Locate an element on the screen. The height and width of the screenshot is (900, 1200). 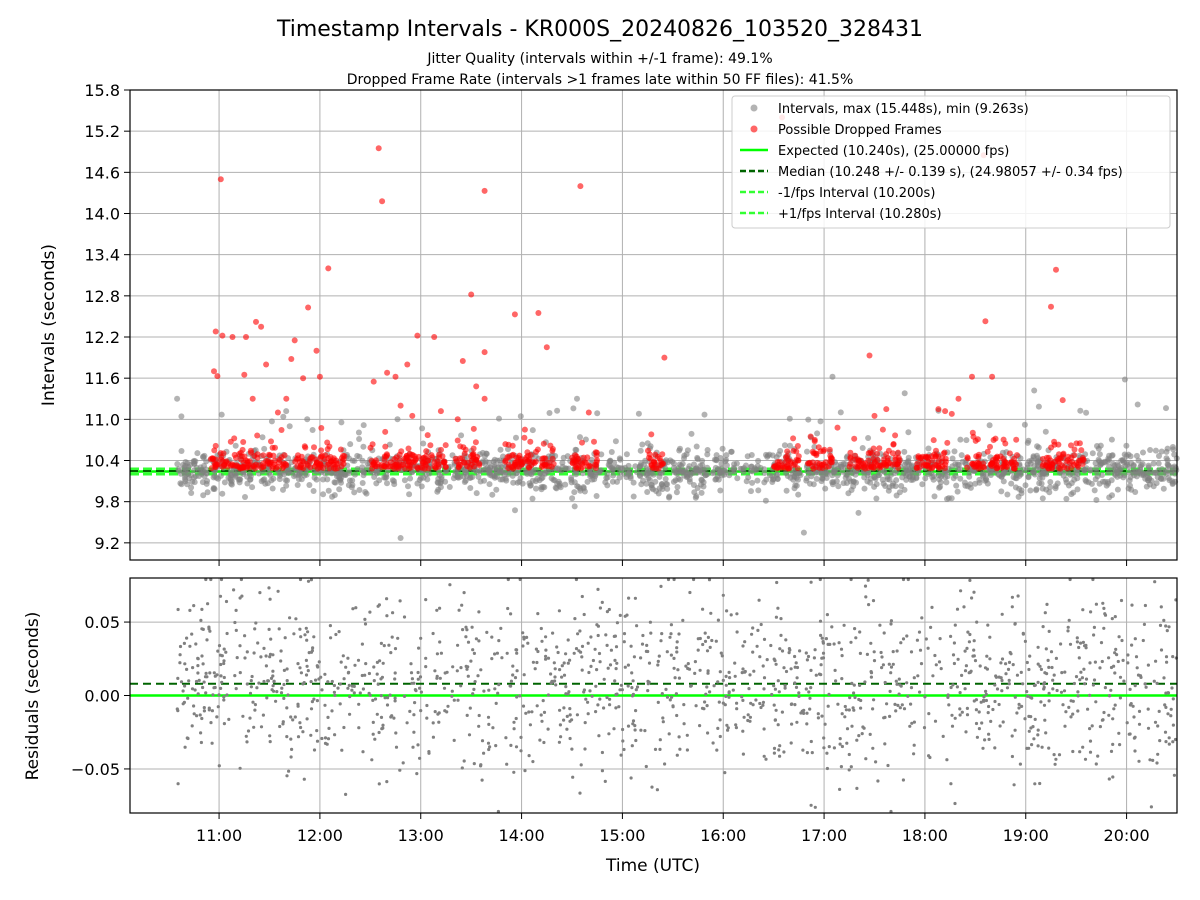
residuals-y-tick-label: −0.05 is located at coordinates (95, 769).